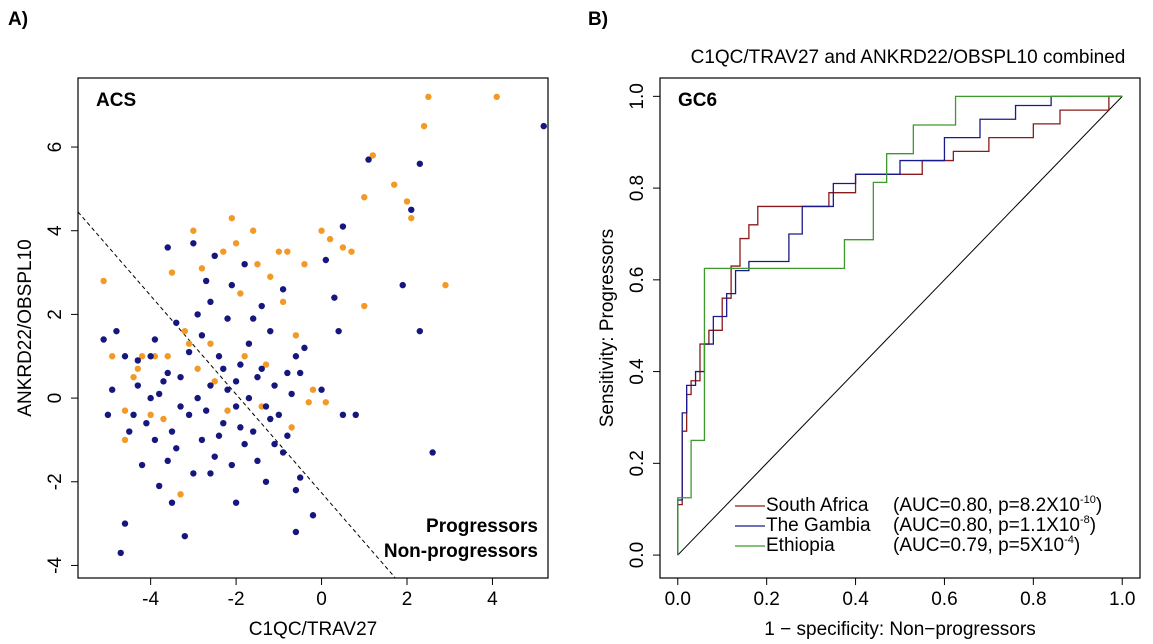  I want to click on legend-label: Progressors, so click(482, 526).